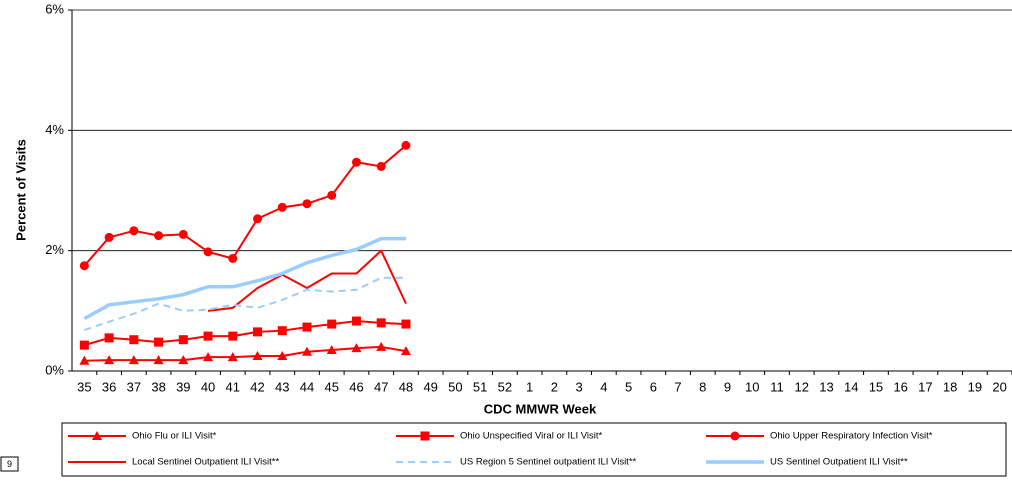 Image resolution: width=1012 pixels, height=482 pixels. I want to click on y-tick-label: 4%, so click(54, 129).